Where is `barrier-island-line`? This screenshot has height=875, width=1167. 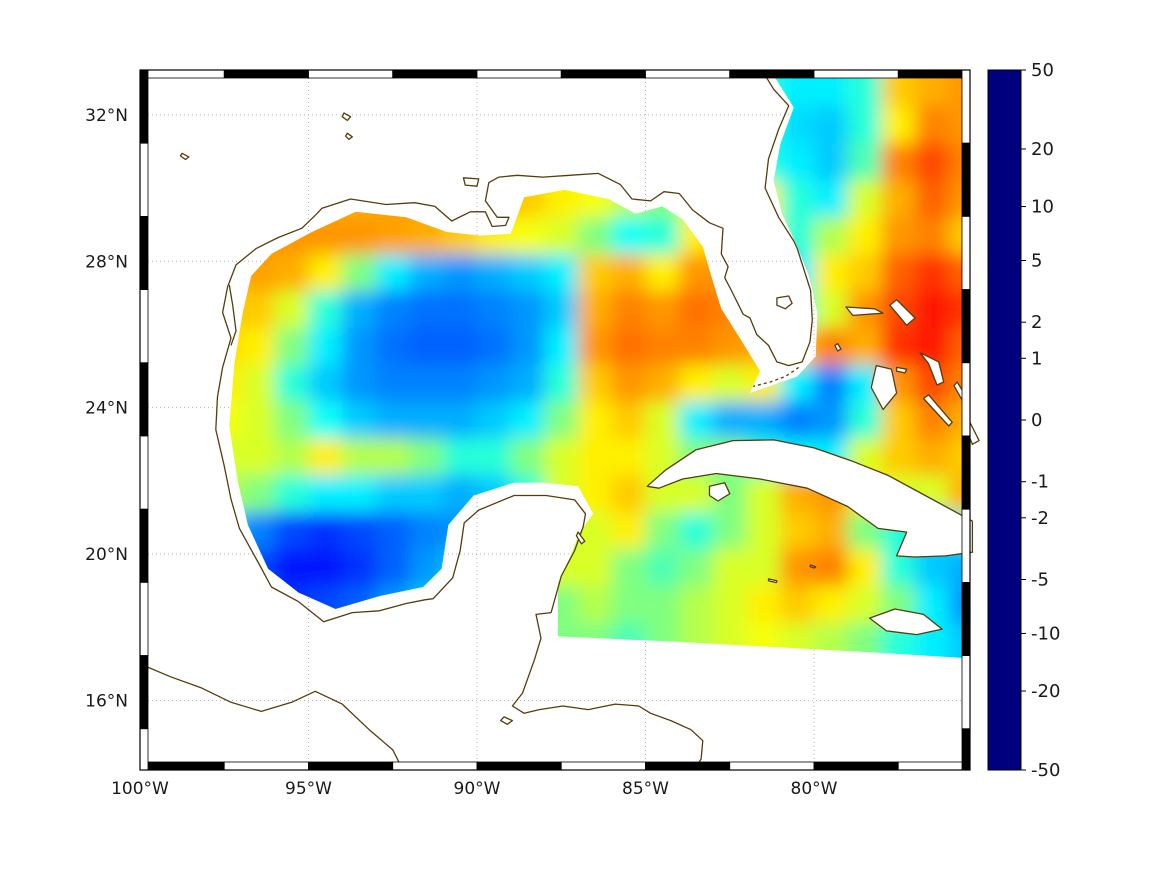
barrier-island-line is located at coordinates (232, 315).